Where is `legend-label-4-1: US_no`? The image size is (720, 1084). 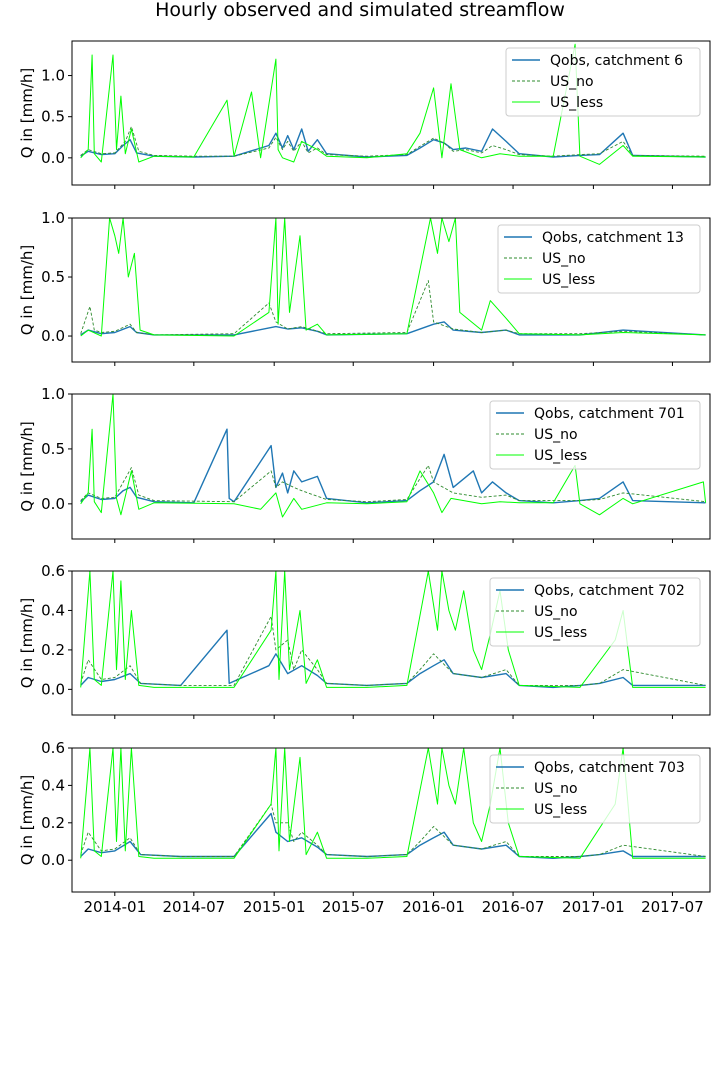
legend-label-4-1: US_no is located at coordinates (556, 789).